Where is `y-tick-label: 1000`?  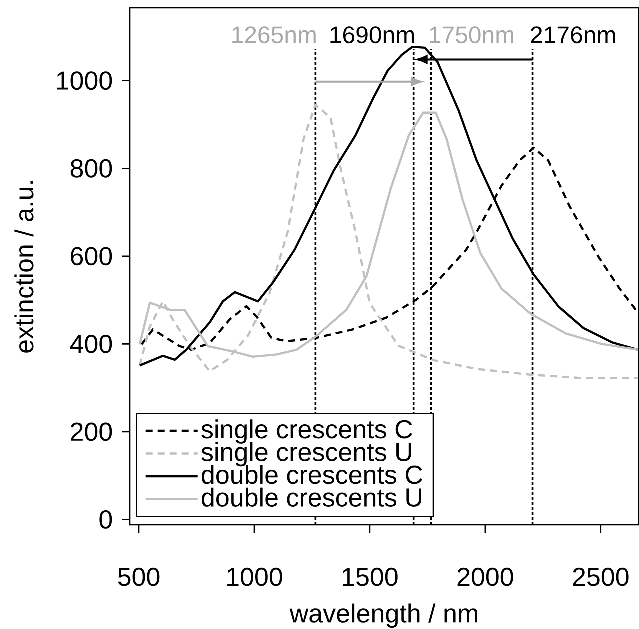
y-tick-label: 1000 is located at coordinates (84, 81).